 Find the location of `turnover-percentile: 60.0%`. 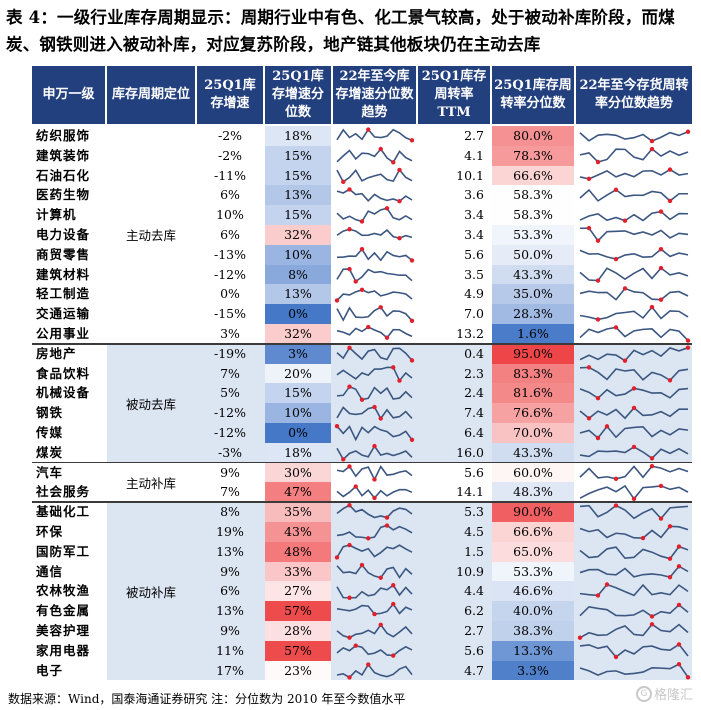

turnover-percentile: 60.0% is located at coordinates (533, 472).